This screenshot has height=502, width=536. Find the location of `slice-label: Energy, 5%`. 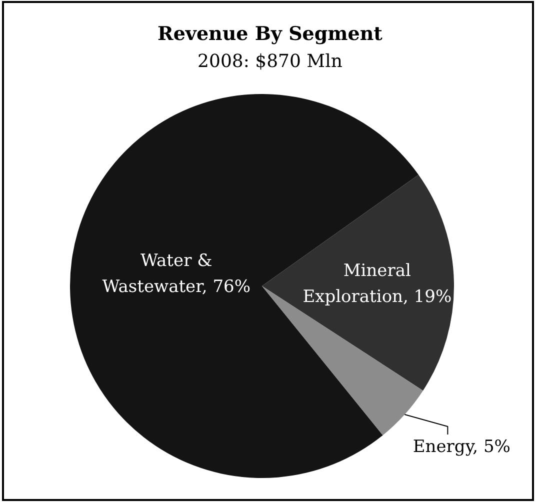

slice-label: Energy, 5% is located at coordinates (462, 448).